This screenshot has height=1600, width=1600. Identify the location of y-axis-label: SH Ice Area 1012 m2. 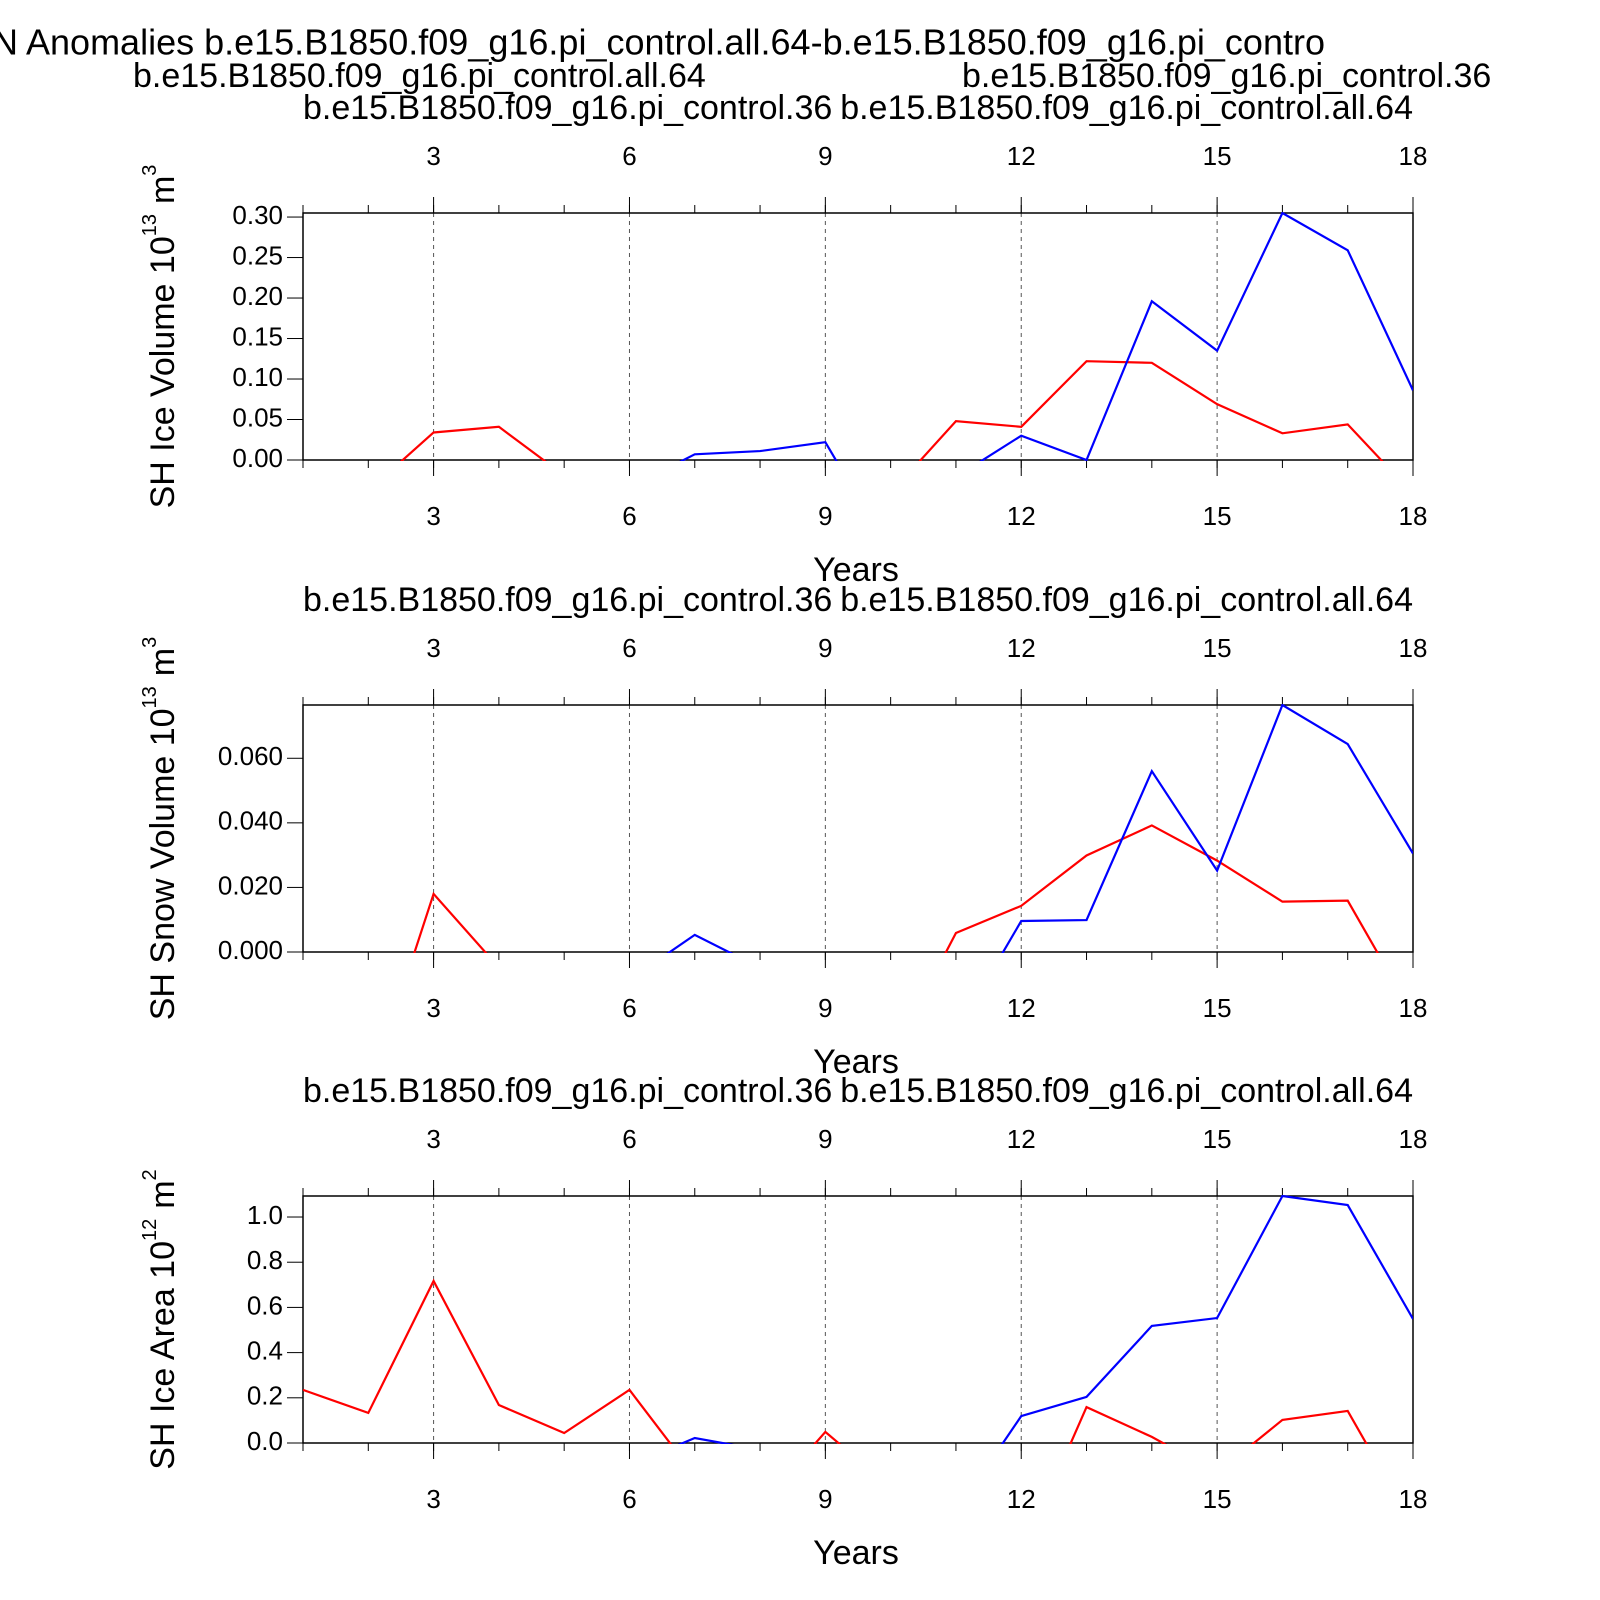
(160, 1319).